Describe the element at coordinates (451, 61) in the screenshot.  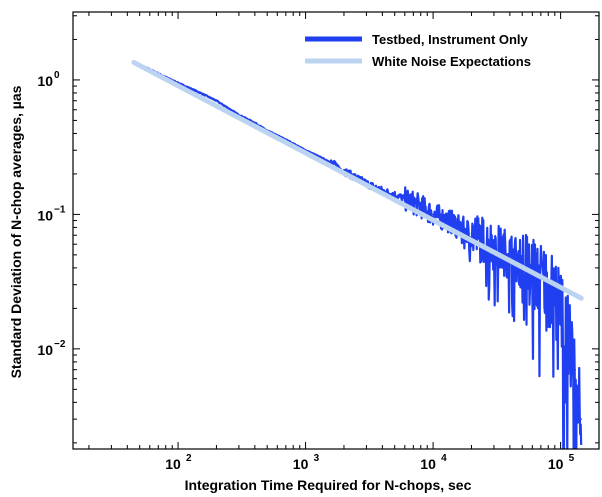
I see `legend-label-white-noise: White Noise Expectations` at that location.